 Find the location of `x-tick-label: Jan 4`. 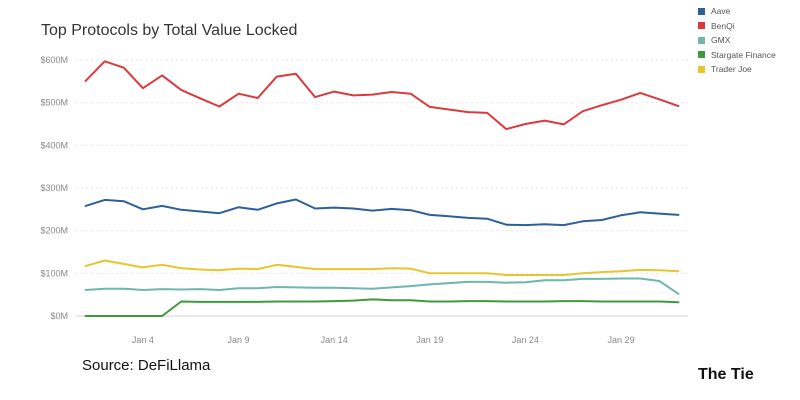

x-tick-label: Jan 4 is located at coordinates (143, 340).